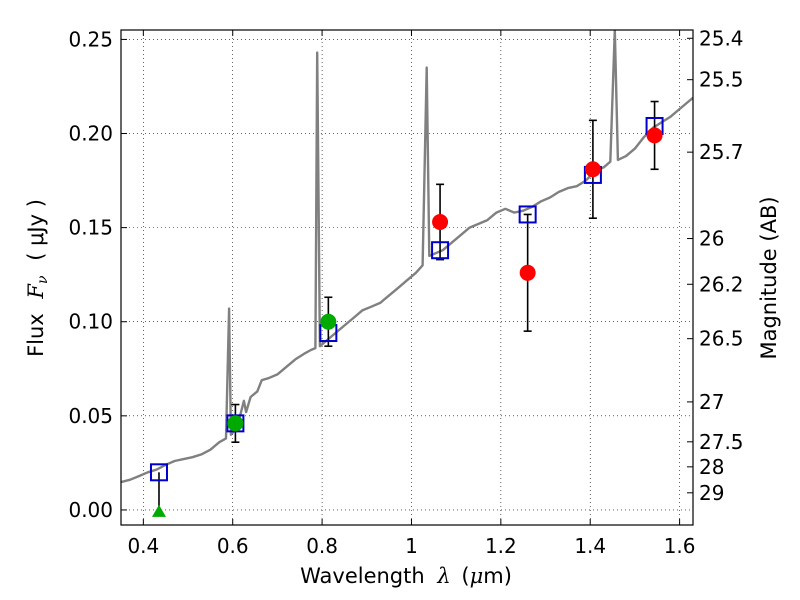  I want to click on x-tick-label: 1.2, so click(501, 546).